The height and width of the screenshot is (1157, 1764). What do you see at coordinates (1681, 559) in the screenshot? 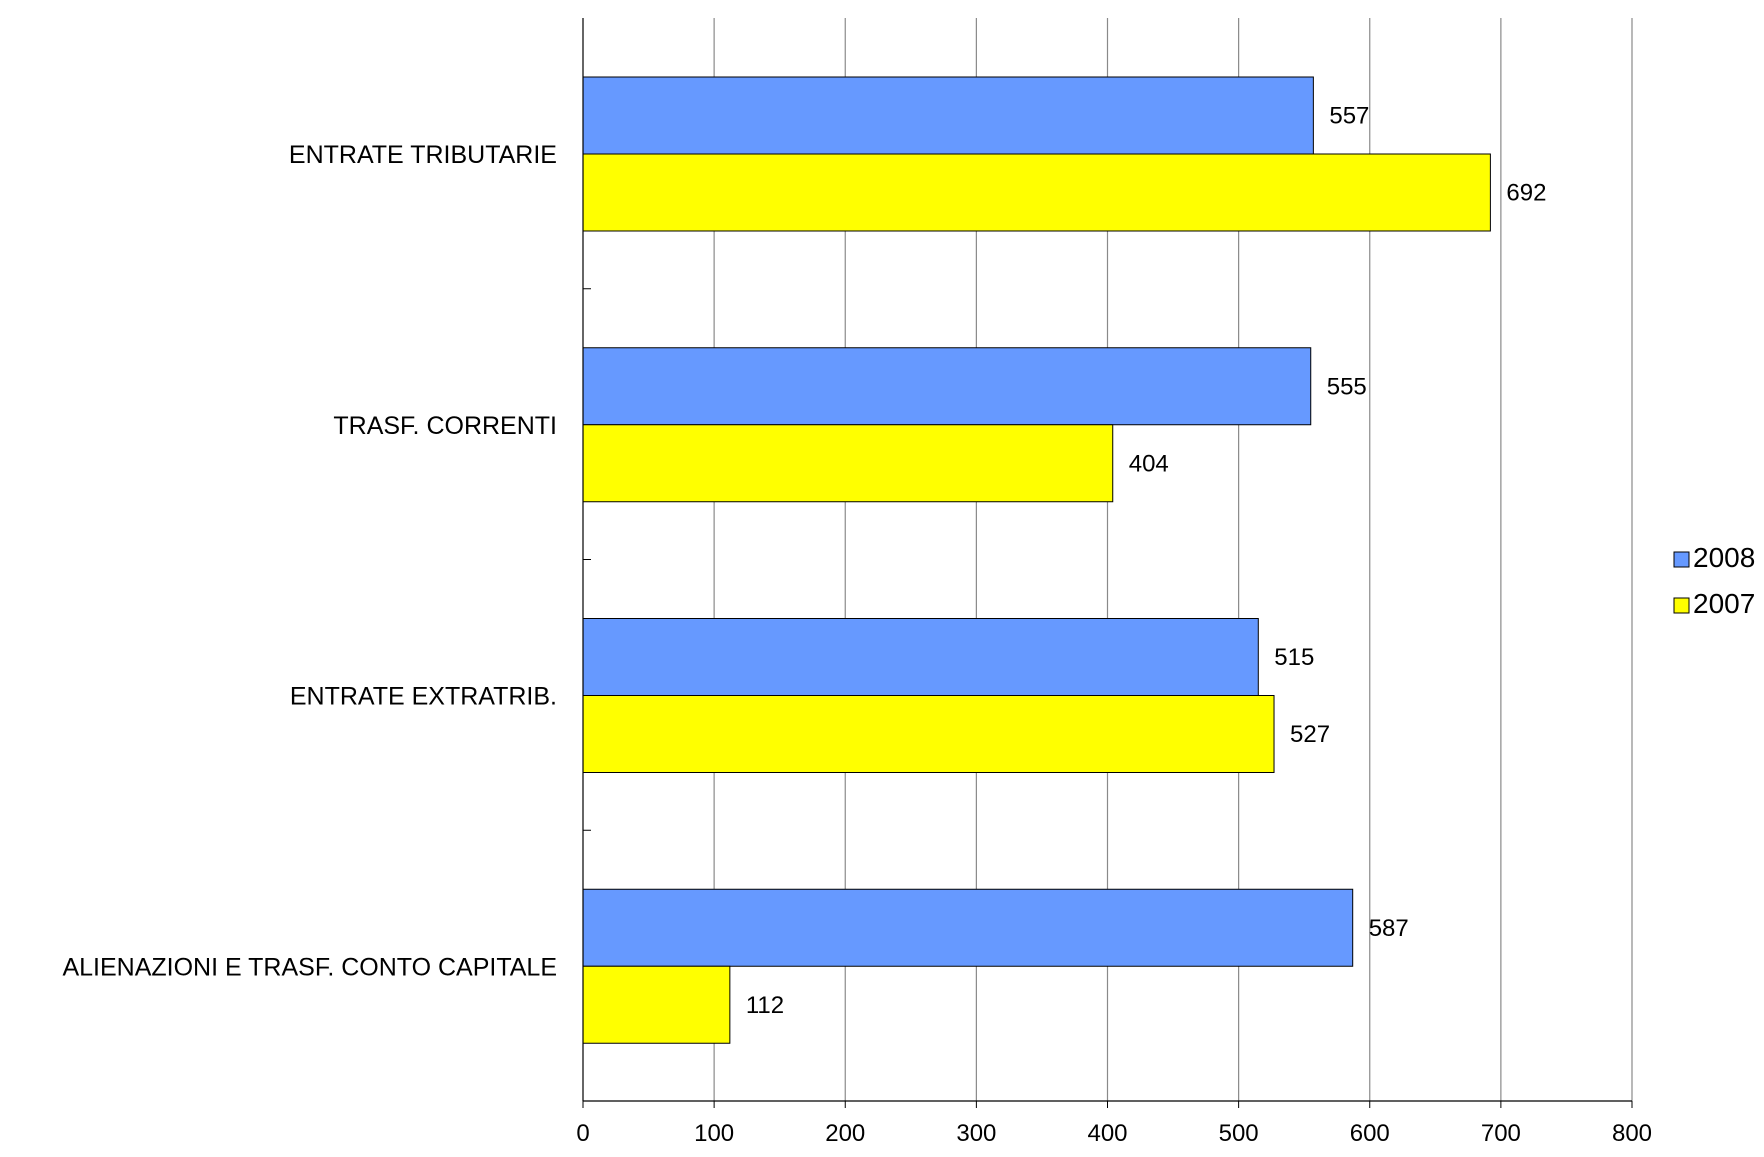
I see `legend-swatch-2008` at bounding box center [1681, 559].